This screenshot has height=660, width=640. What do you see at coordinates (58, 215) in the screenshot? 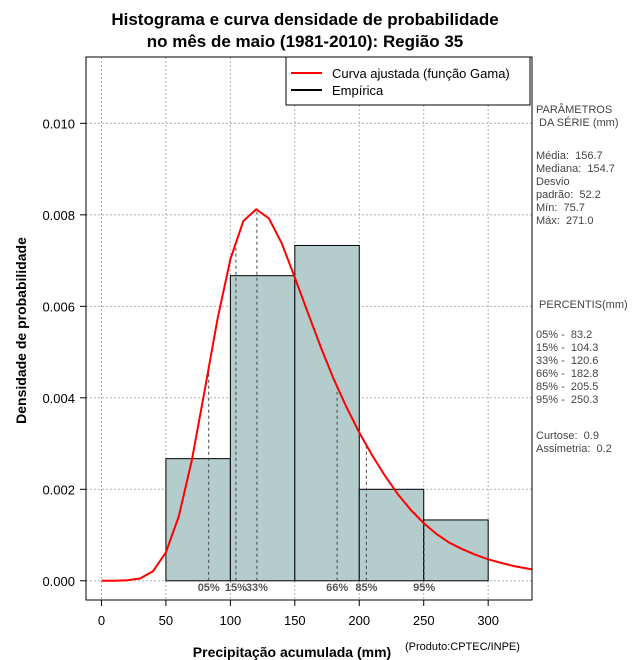
I see `y-tick-label: 0.008` at bounding box center [58, 215].